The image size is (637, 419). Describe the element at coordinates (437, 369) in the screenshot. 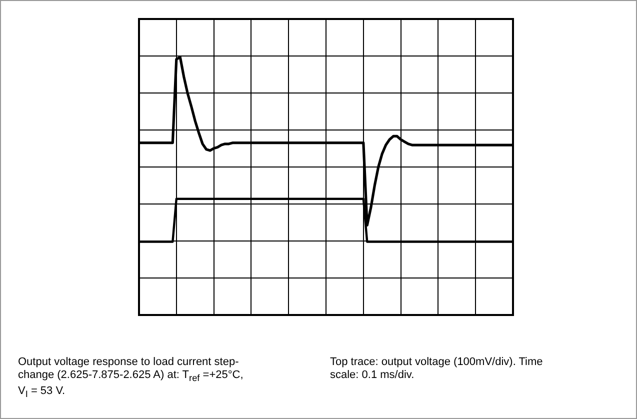

I see `text: Top trace: output voltage (100mV/div). Time scale: 0.1 ms/div.` at that location.